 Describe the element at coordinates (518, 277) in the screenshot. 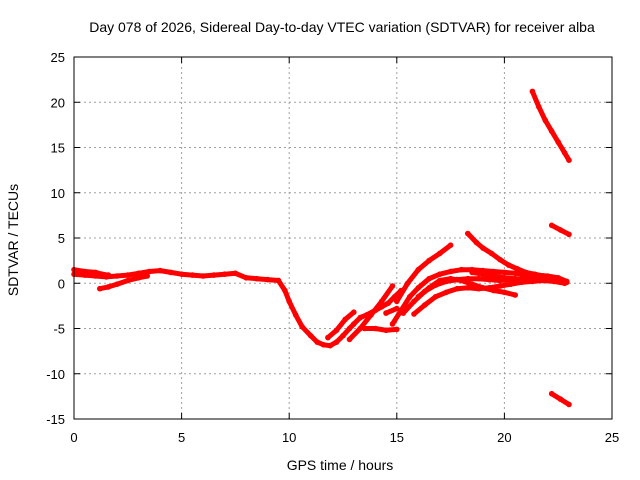

I see `series-track-late-b` at that location.